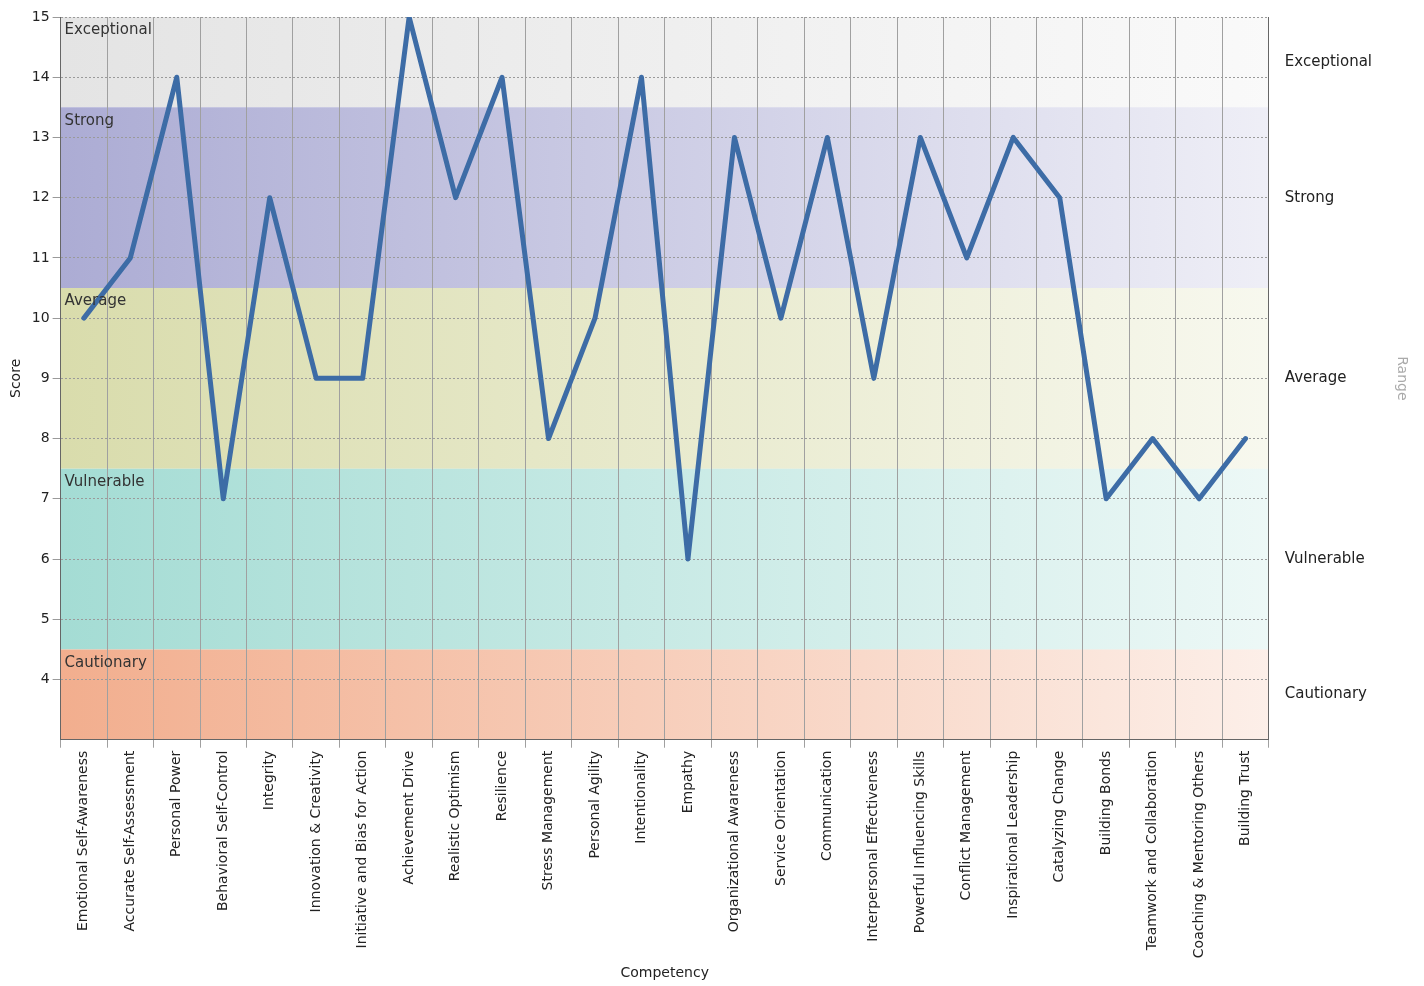 This screenshot has height=986, width=1424. What do you see at coordinates (40, 316) in the screenshot?
I see `y-tick-label: 10` at bounding box center [40, 316].